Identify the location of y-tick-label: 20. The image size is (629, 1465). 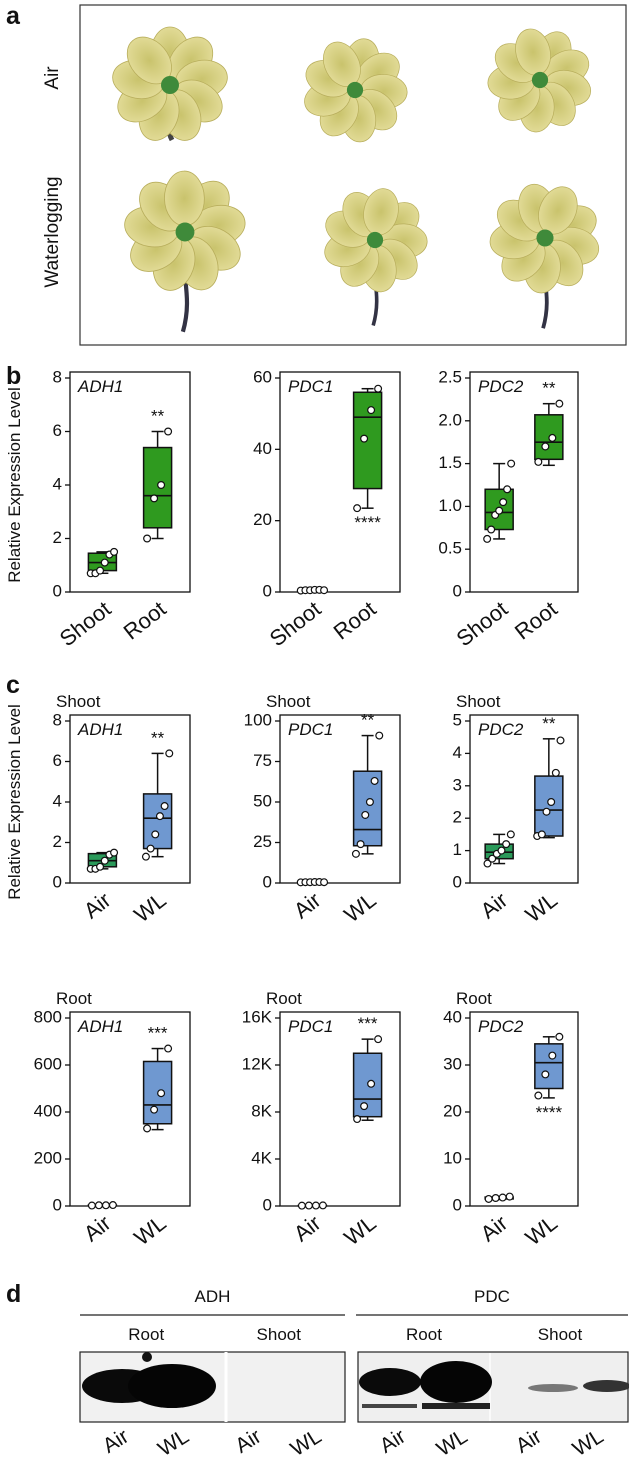
(452, 1110).